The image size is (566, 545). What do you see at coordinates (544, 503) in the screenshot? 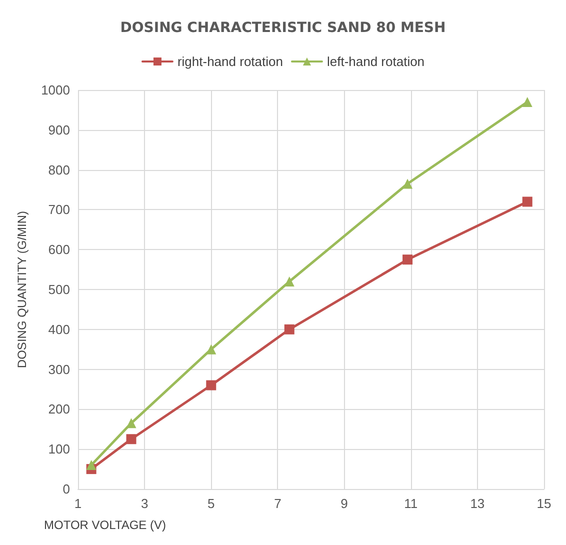
I see `x-tick-label: 15` at bounding box center [544, 503].